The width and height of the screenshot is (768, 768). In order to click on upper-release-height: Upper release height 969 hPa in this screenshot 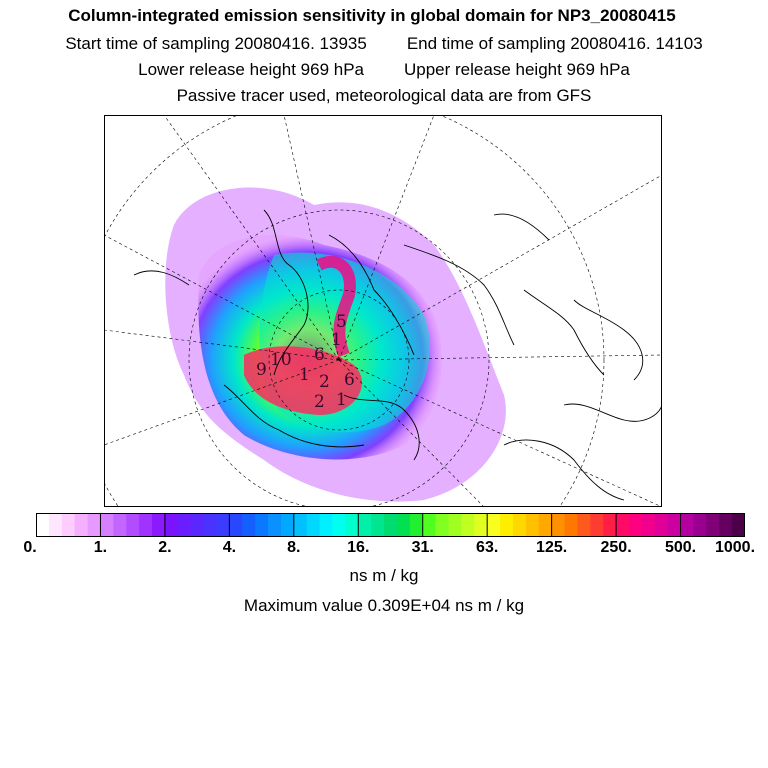, I will do `click(517, 69)`.